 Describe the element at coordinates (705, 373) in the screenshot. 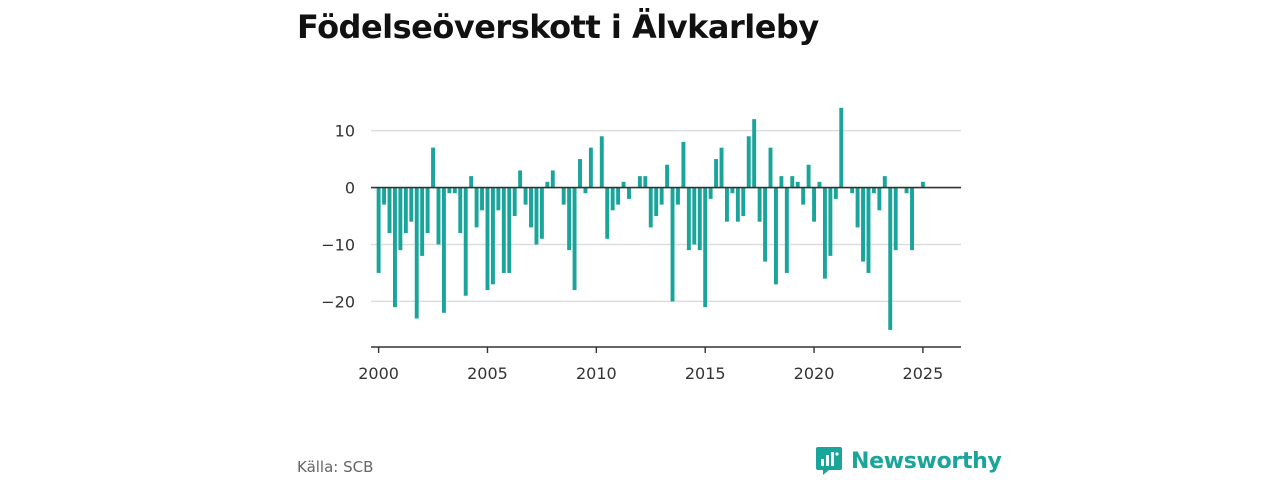

I see `x-tick-label: 2015` at that location.